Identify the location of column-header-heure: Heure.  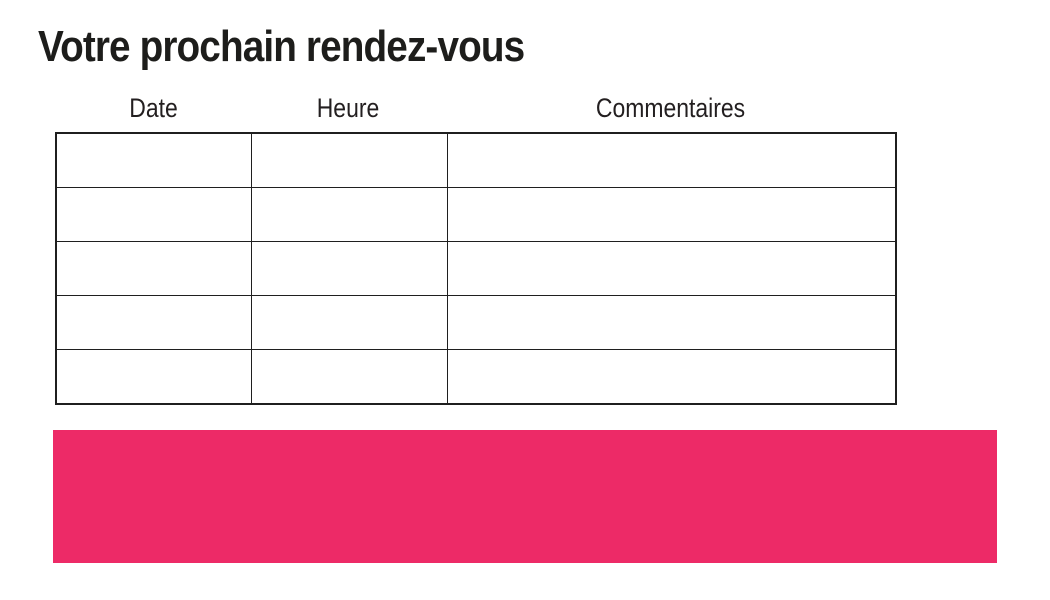
(348, 108).